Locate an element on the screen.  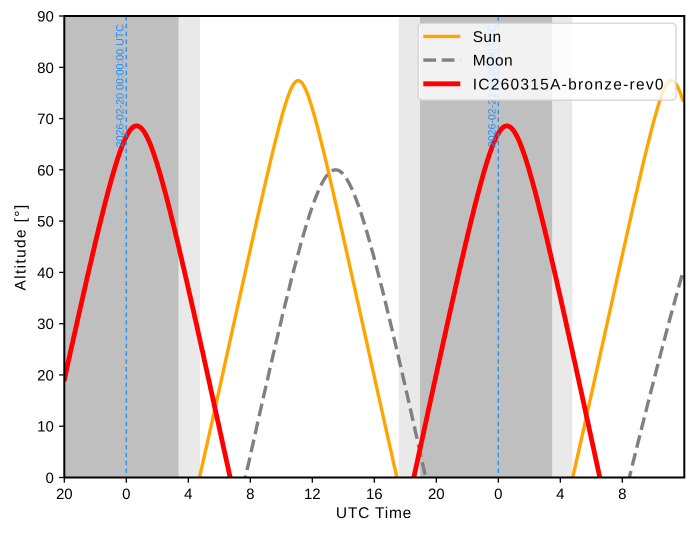
svg-text: 10 is located at coordinates (45, 427).